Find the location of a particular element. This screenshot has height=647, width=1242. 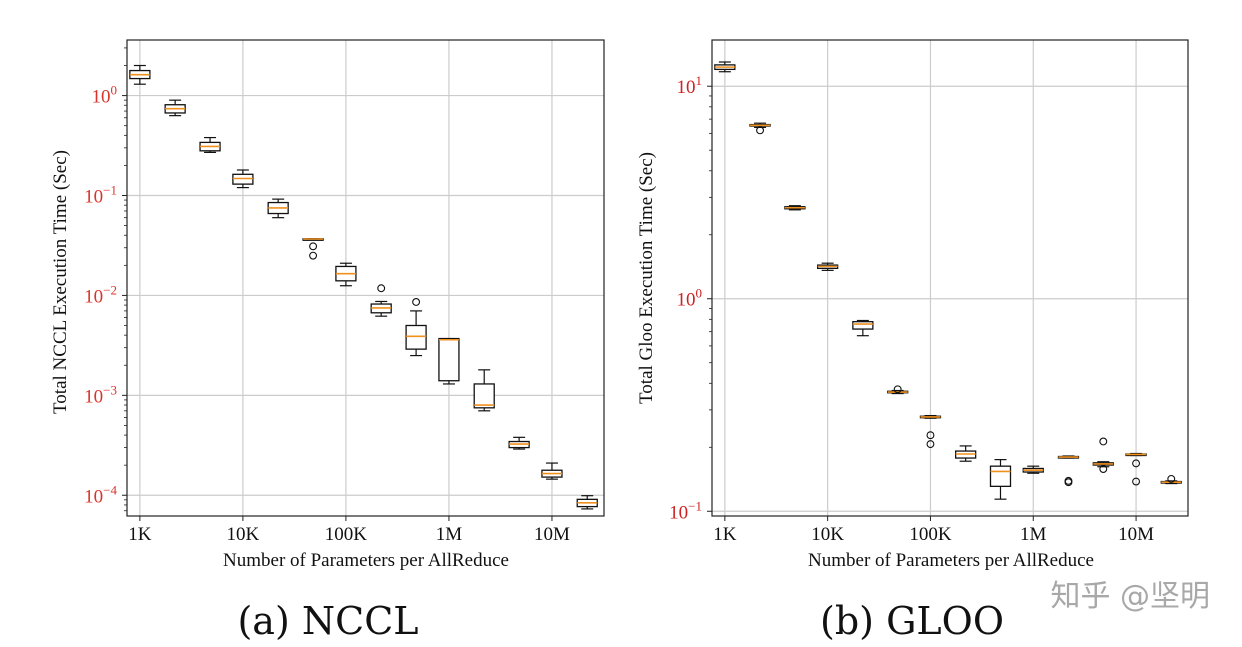

gloo-y-axis-label: Total Gloo Execution Time (Sec) is located at coordinates (646, 278).